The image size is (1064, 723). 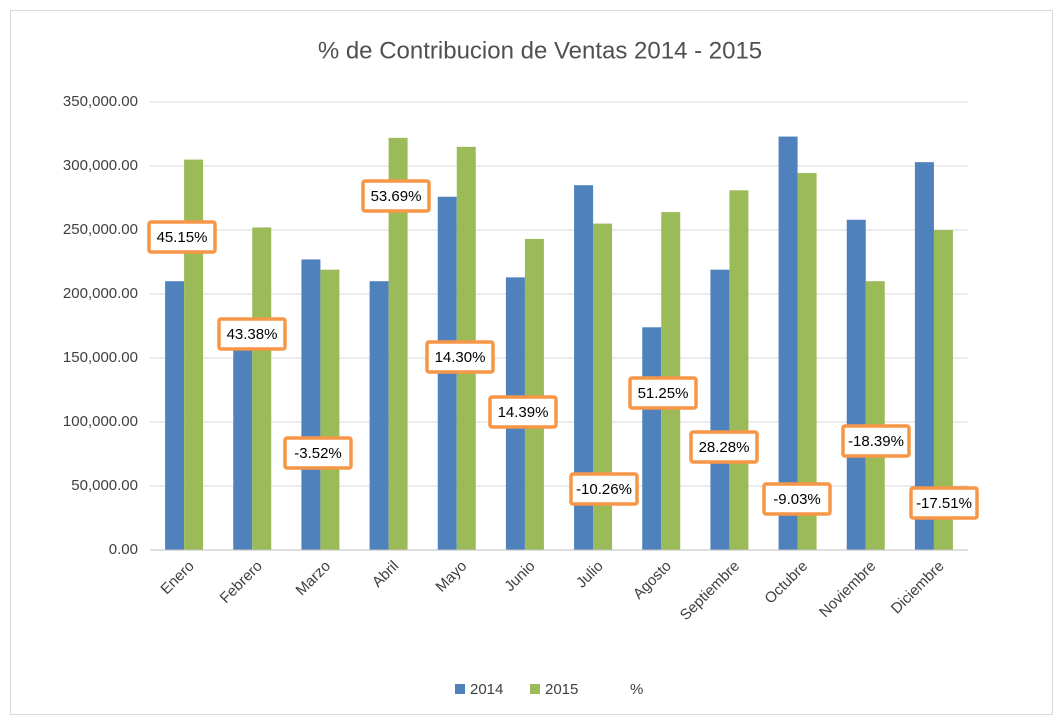 What do you see at coordinates (100, 229) in the screenshot?
I see `y-tick-label: 250,000.00` at bounding box center [100, 229].